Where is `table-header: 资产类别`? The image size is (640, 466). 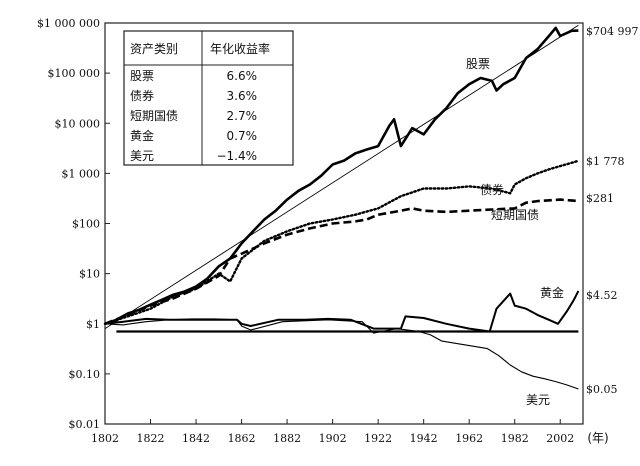
table-header: 资产类别 is located at coordinates (154, 49).